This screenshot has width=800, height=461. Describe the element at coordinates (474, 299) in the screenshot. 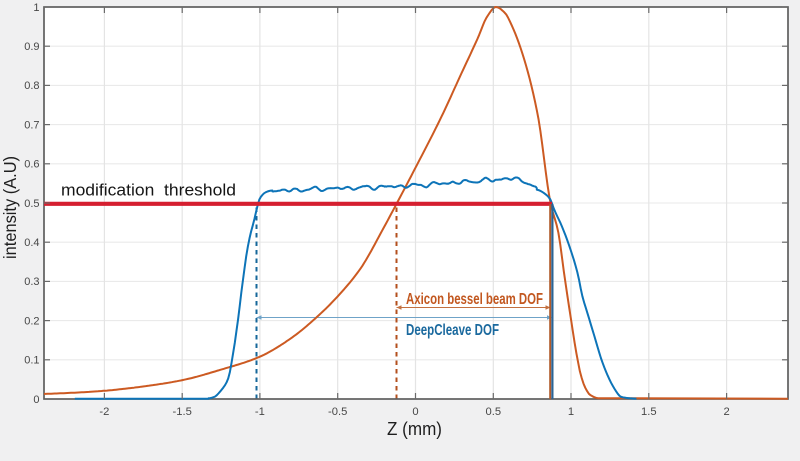

I see `svg-text: Axicon bessel beam DOF` at that location.